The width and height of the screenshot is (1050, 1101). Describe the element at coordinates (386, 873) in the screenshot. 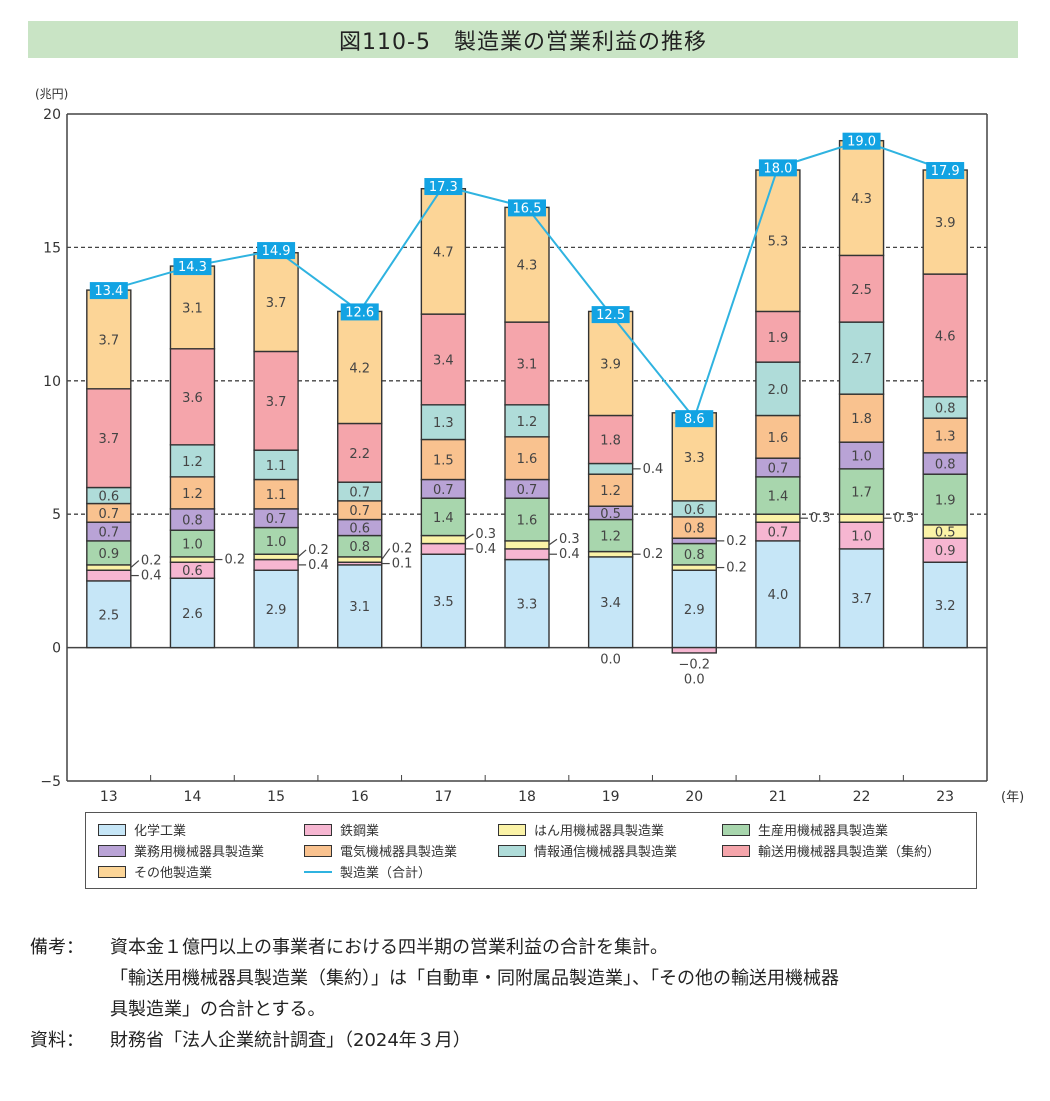

I see `legend-label: 製造業（合計）` at that location.